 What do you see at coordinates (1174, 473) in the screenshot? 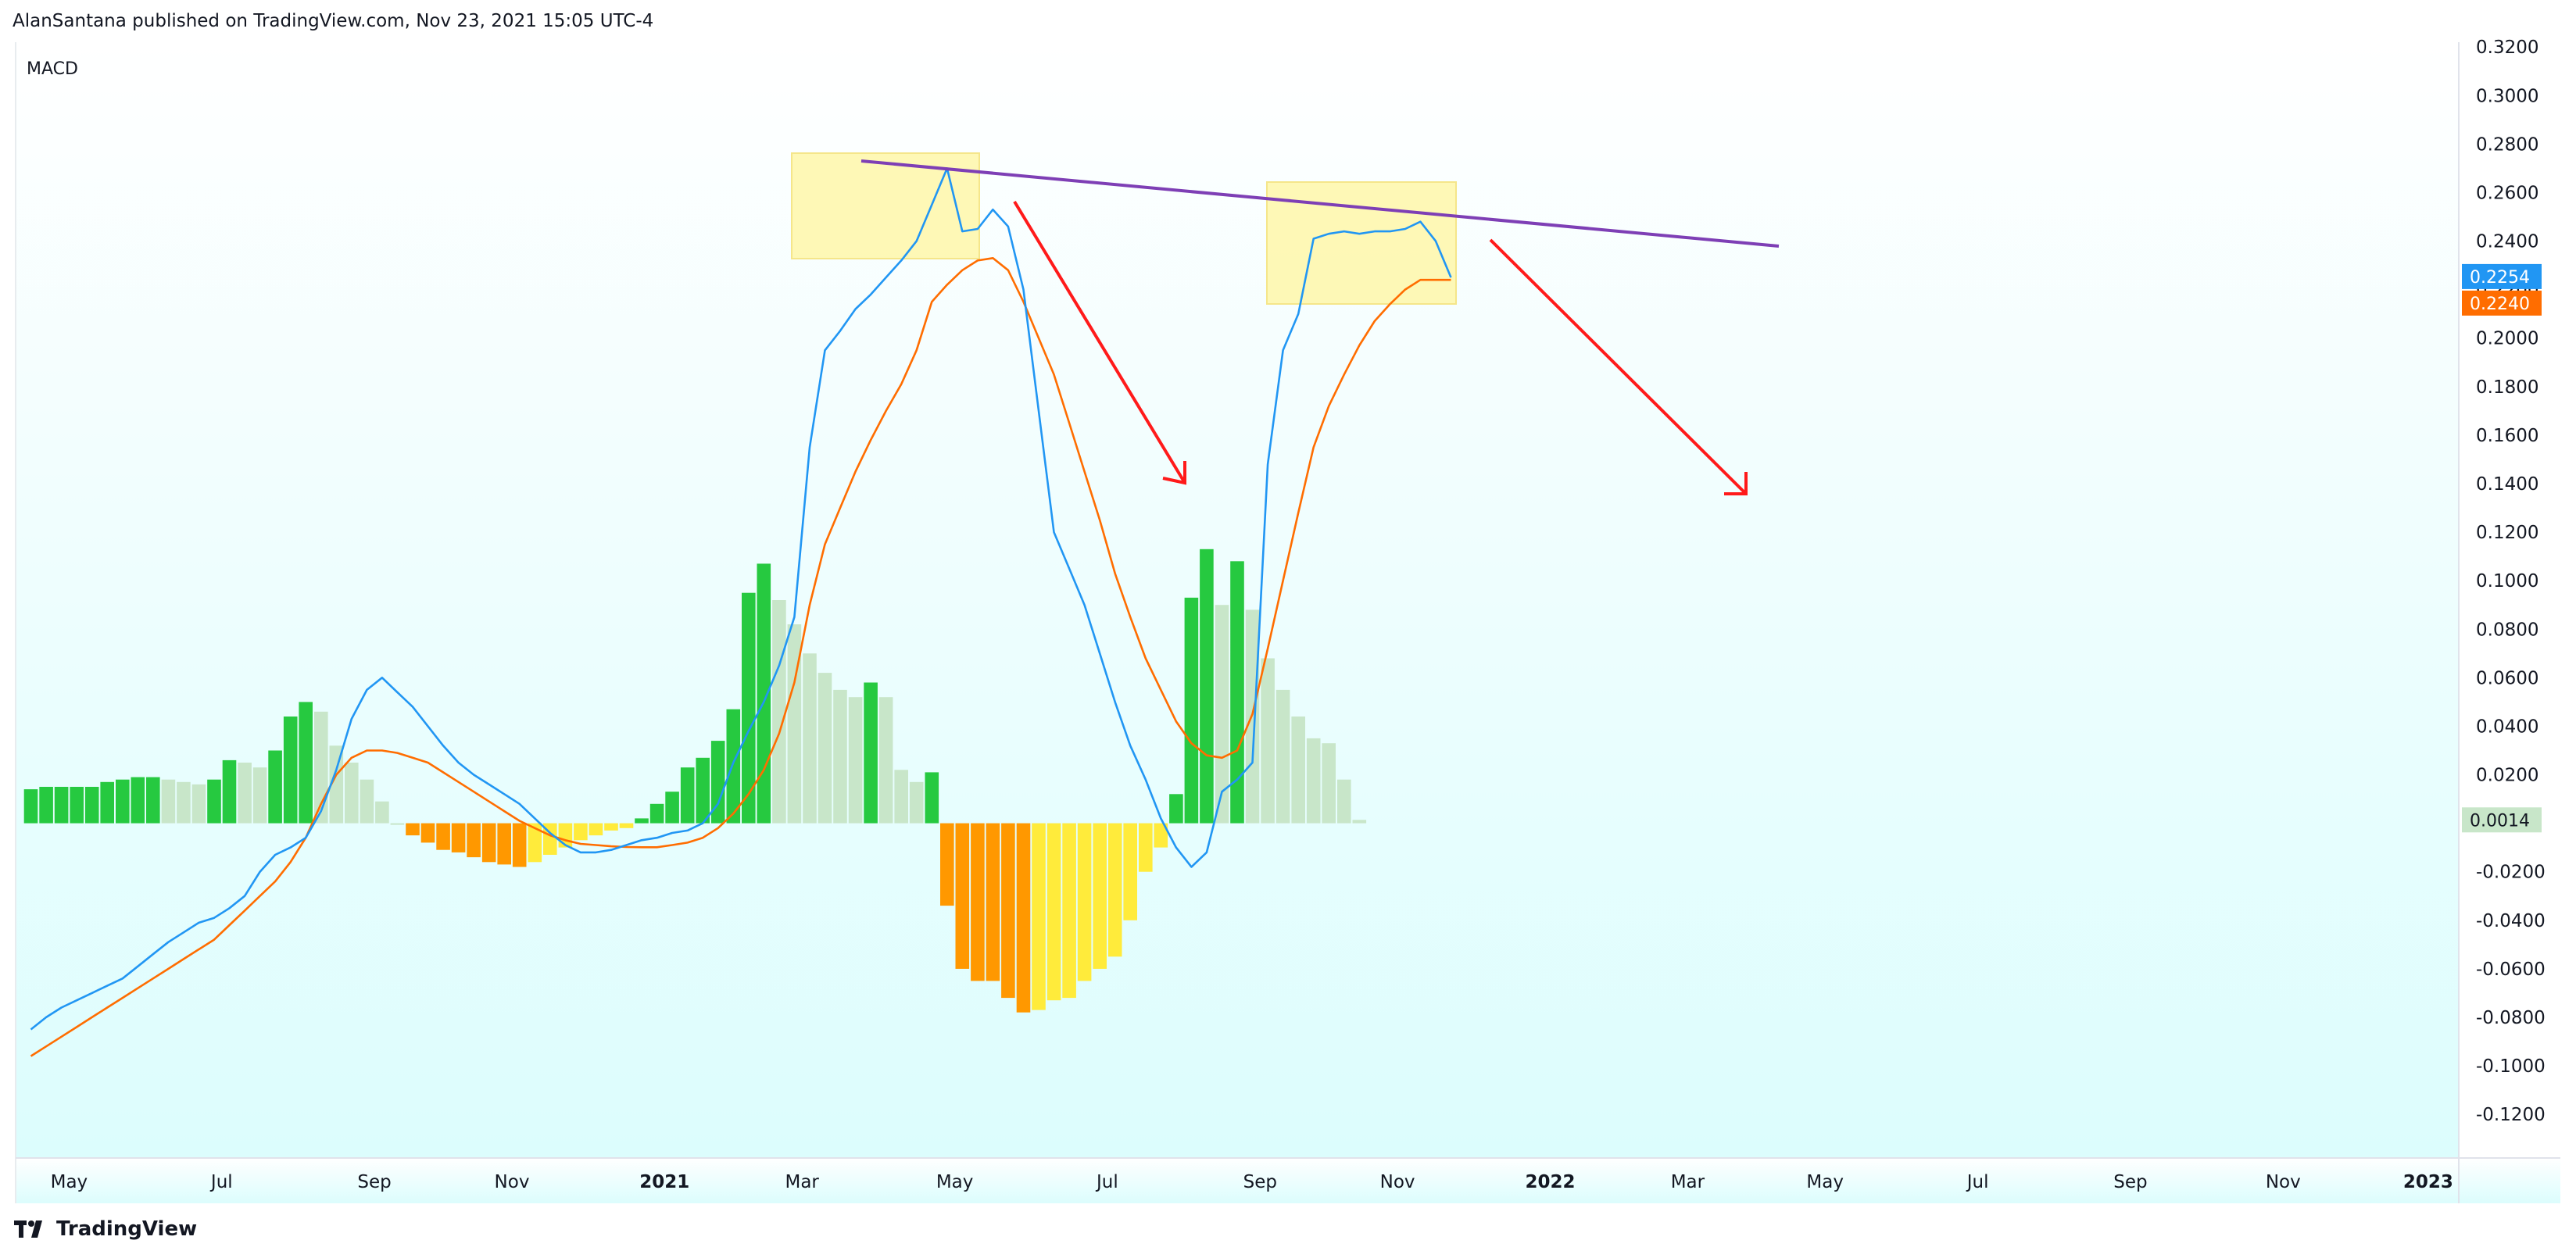
I see `red-arrow-first-head` at bounding box center [1174, 473].